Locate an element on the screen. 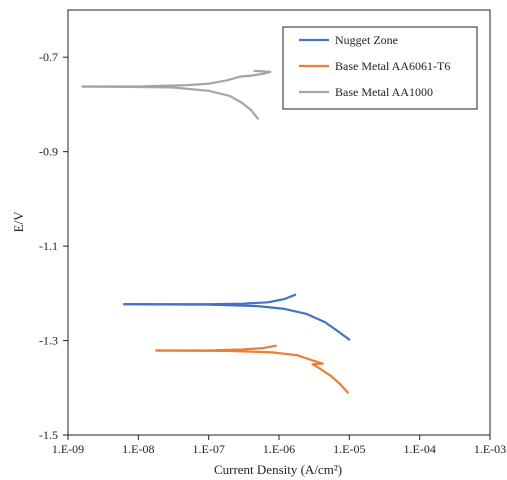  y-tick-label: -0.7 is located at coordinates (48, 57).